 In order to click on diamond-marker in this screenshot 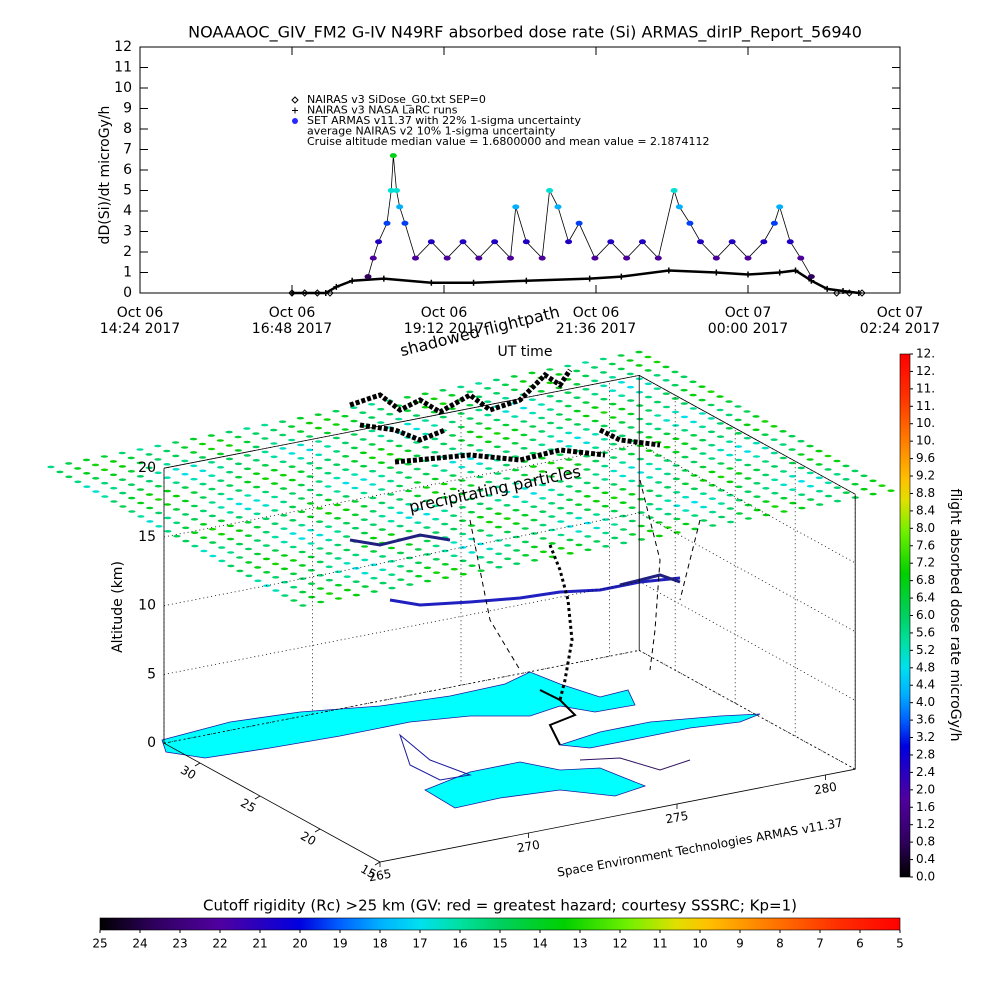, I will do `click(862, 293)`.